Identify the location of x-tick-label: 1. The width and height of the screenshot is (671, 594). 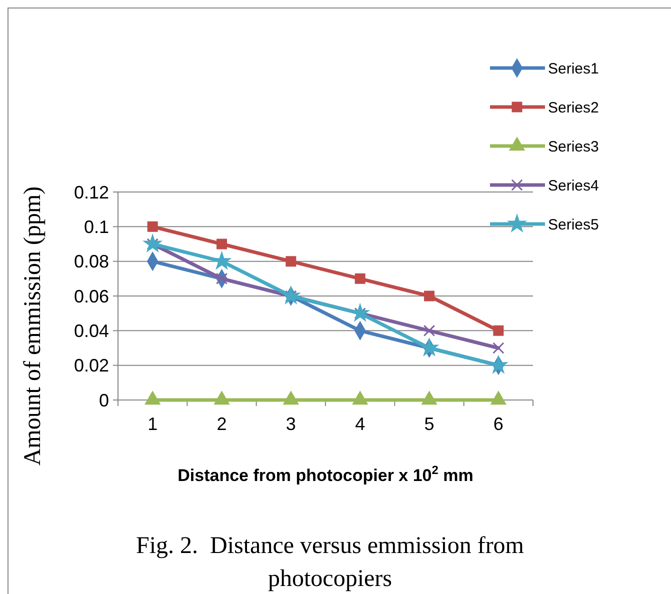
(153, 424).